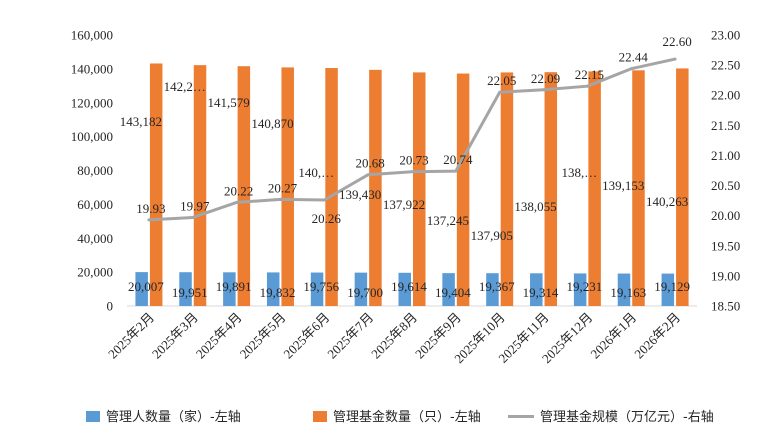  Describe the element at coordinates (725, 125) in the screenshot. I see `right-axis-tick-label: 21.50` at that location.